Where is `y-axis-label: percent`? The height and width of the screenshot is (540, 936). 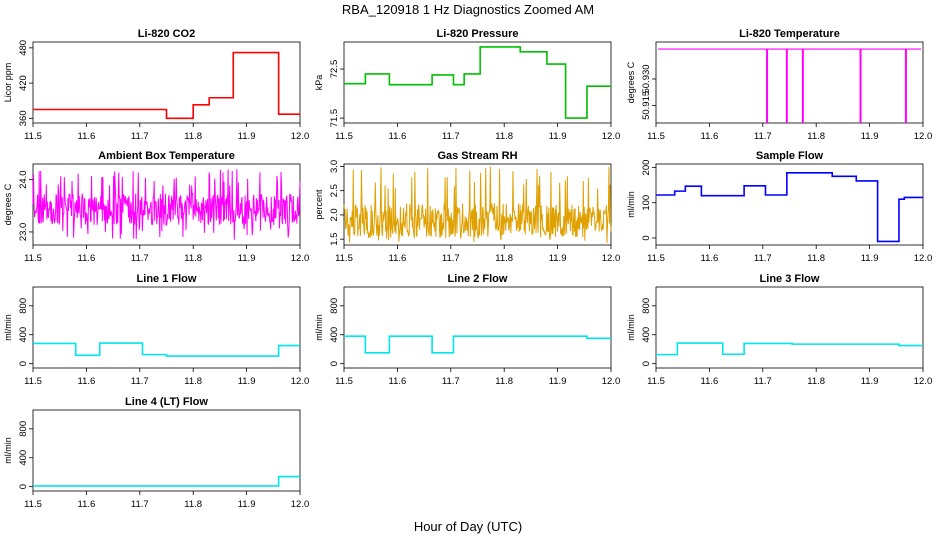
y-axis-label: percent is located at coordinates (319, 204).